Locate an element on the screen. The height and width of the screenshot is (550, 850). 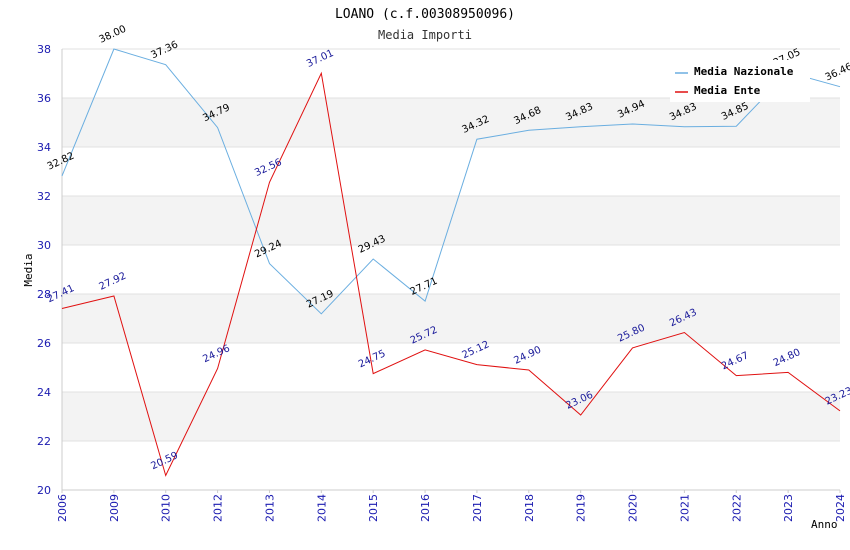
x-tick-label: 2006 is located at coordinates (62, 508).